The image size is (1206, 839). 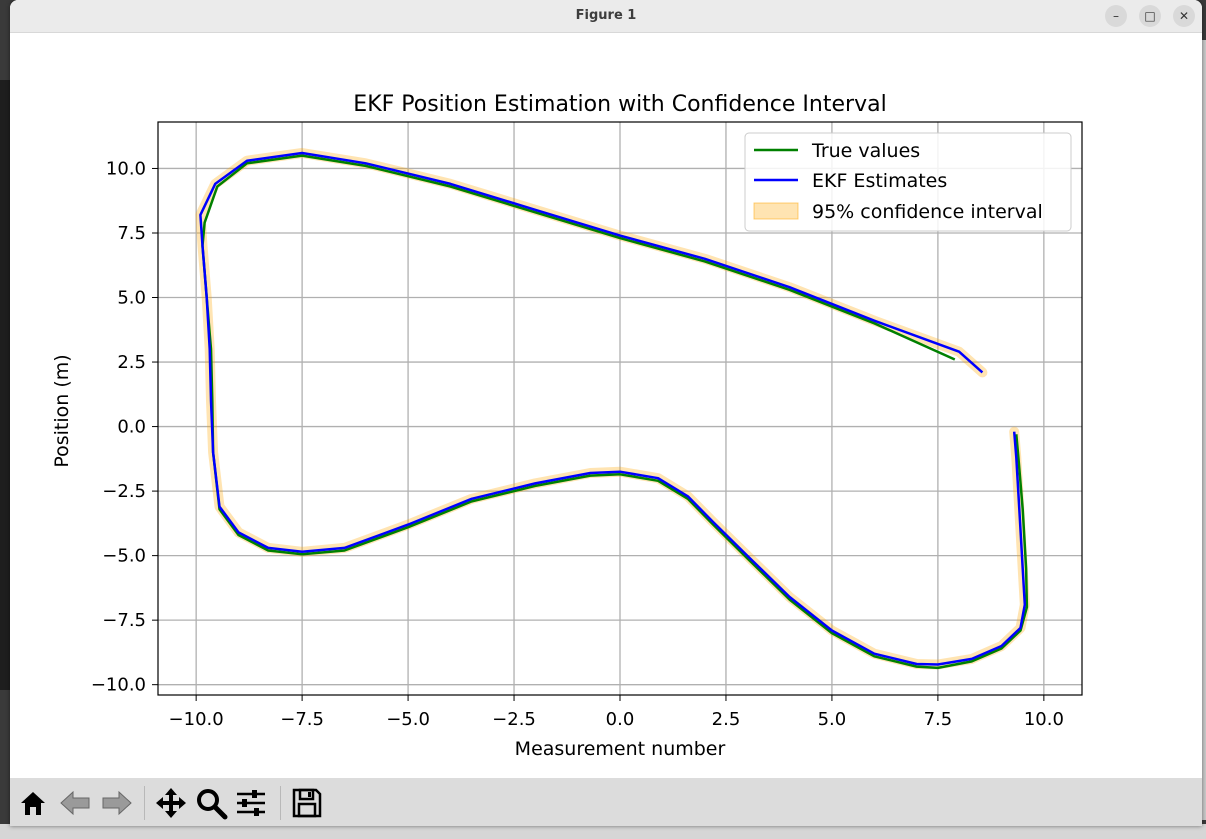 I want to click on configure-subplots-icon, so click(x=251, y=803).